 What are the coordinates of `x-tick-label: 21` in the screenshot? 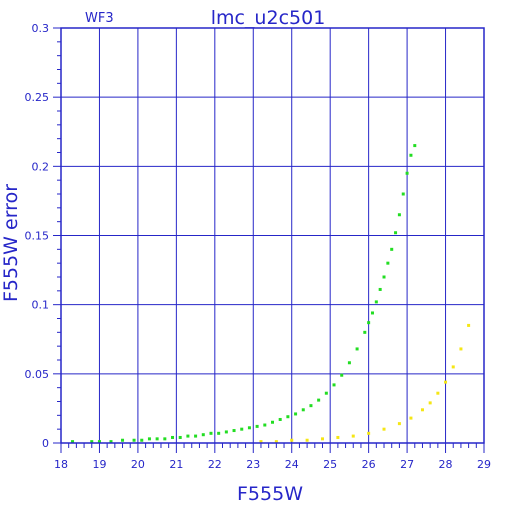 It's located at (176, 464).